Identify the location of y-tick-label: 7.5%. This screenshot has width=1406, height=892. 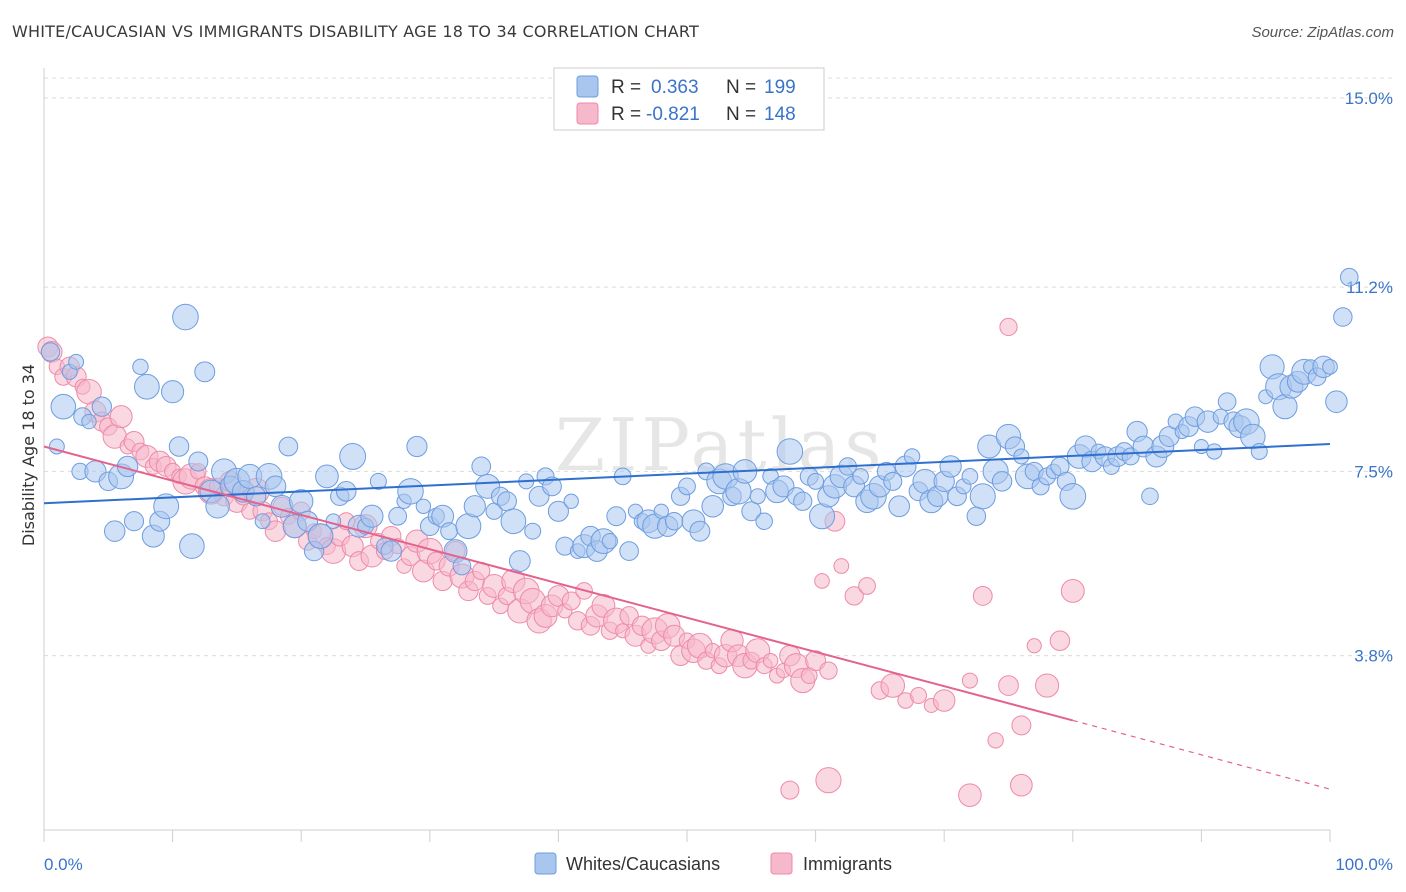
(1373, 471).